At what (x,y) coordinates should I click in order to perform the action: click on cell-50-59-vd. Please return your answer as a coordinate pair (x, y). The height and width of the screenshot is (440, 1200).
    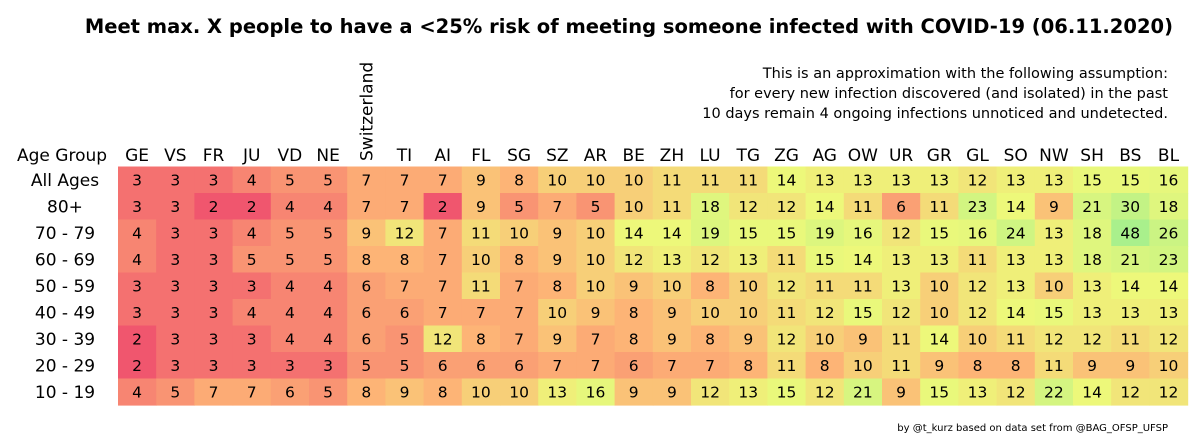
    Looking at the image, I should click on (290, 286).